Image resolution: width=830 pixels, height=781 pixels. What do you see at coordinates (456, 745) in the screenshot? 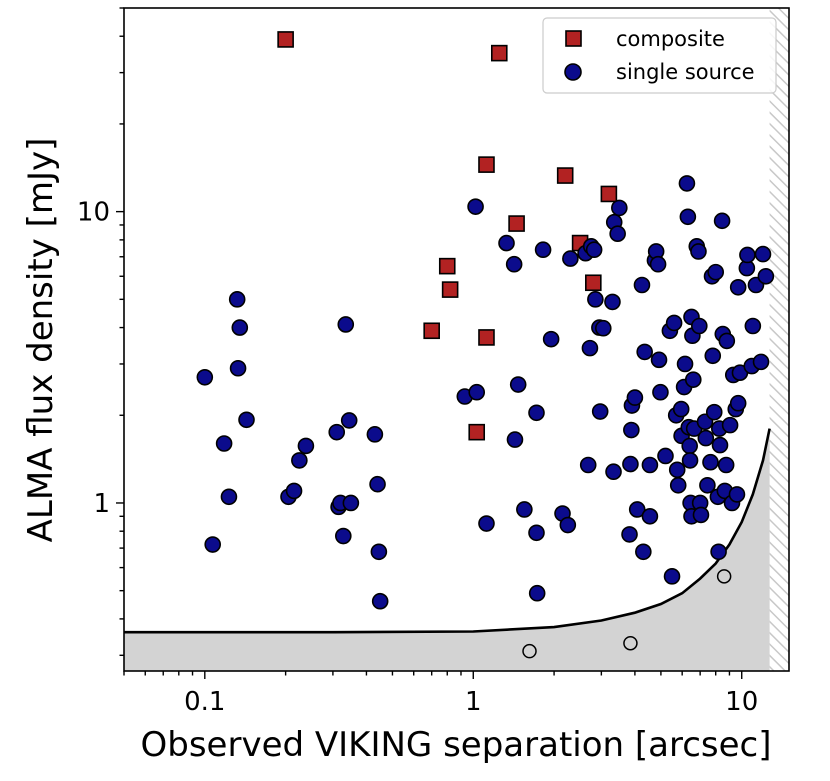
I see `x-axis-label: Observed VIKING separation [arcsec]` at bounding box center [456, 745].